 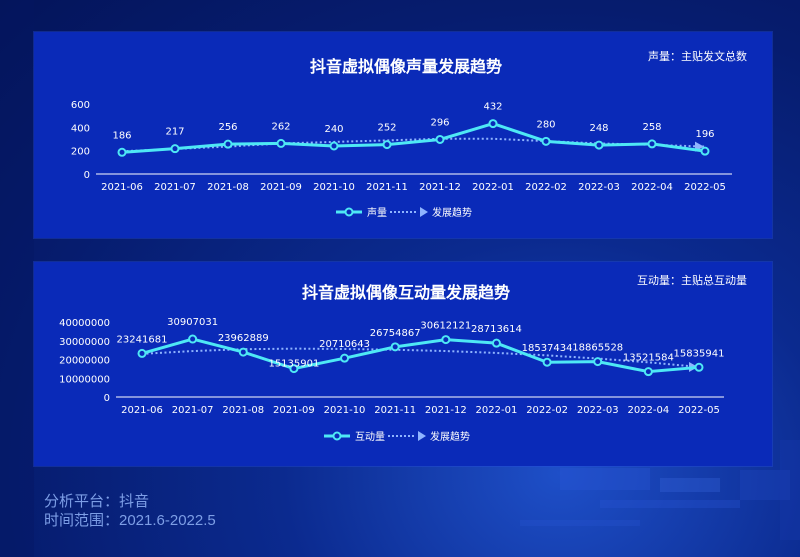 What do you see at coordinates (281, 187) in the screenshot?
I see `volume-x-tick-label: 2021-09` at bounding box center [281, 187].